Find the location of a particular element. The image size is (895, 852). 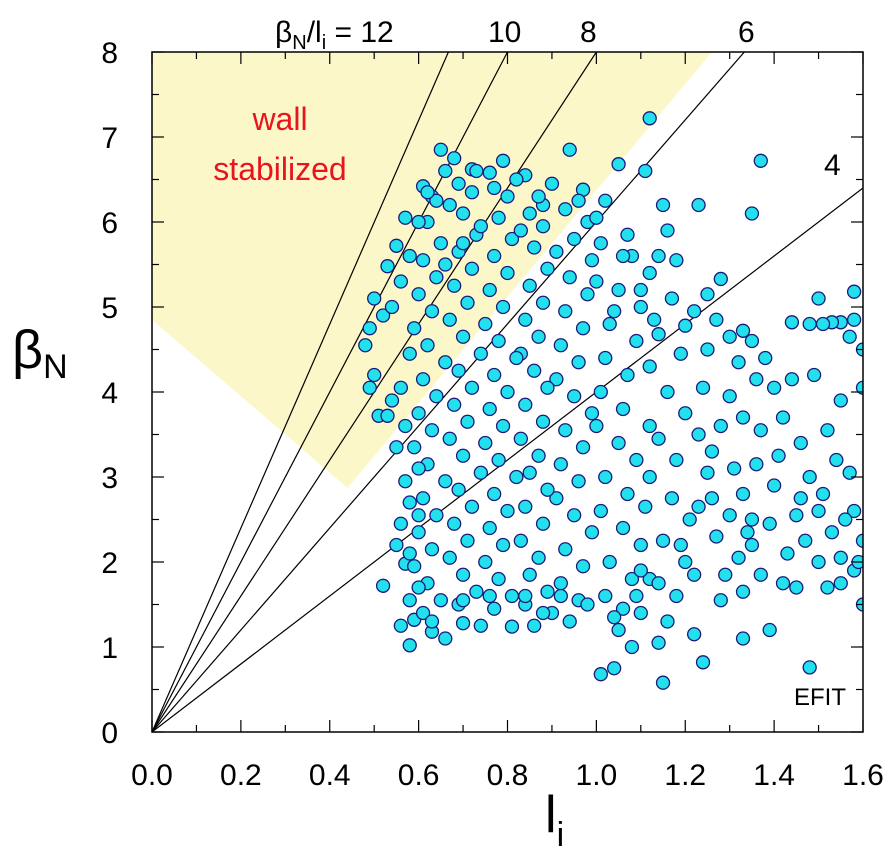

x-tick-label: 0.6 is located at coordinates (419, 775).